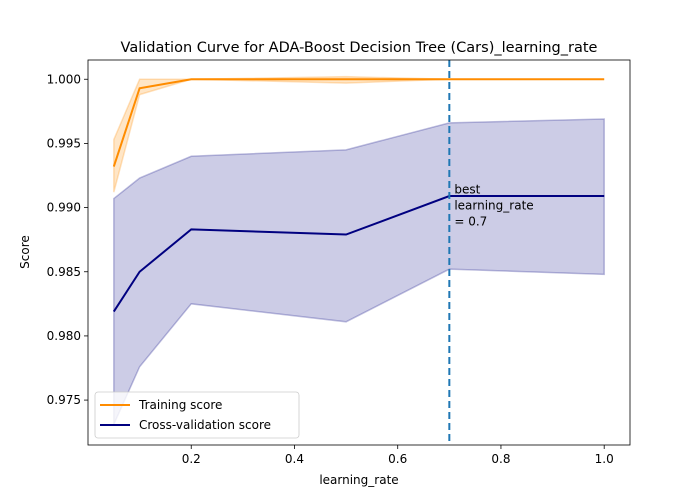  Describe the element at coordinates (397, 459) in the screenshot. I see `x-tick-label: 0.6` at that location.